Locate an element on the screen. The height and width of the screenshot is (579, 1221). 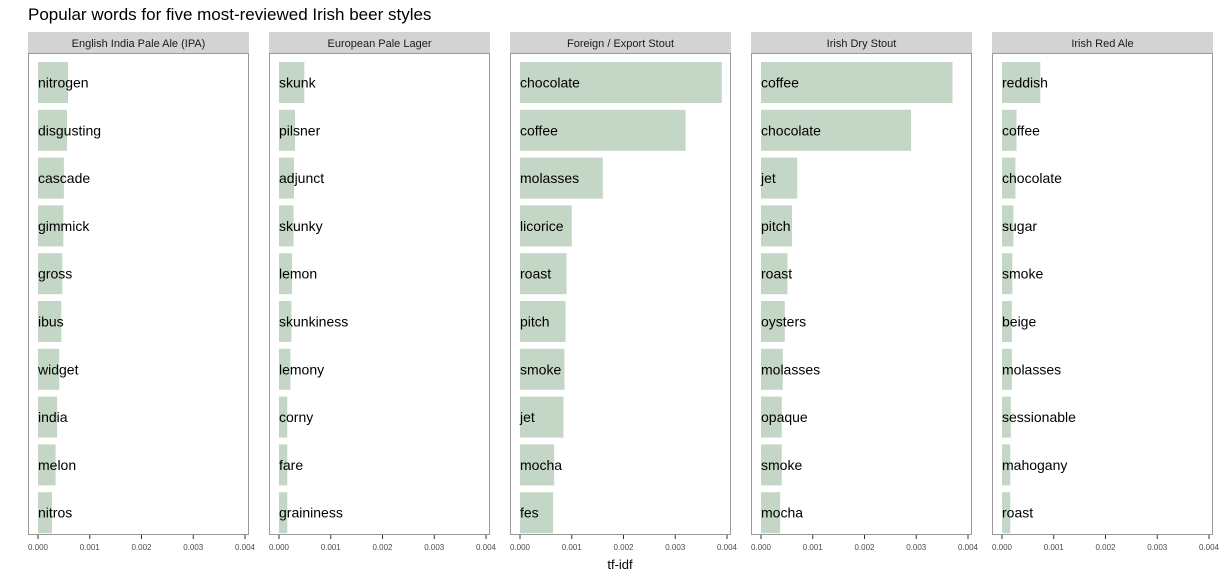
word-label: skunk is located at coordinates (298, 83).